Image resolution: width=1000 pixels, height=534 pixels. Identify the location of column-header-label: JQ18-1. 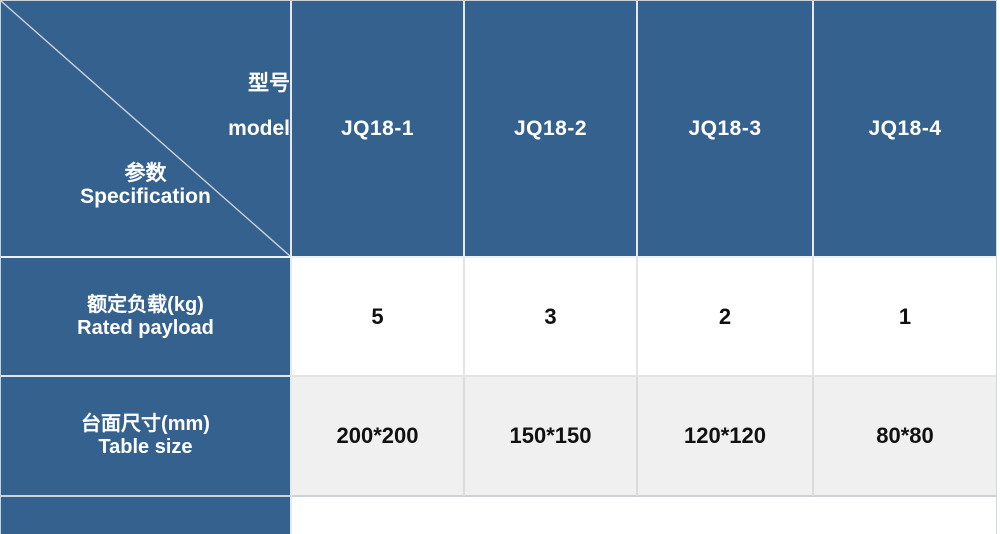
(377, 128).